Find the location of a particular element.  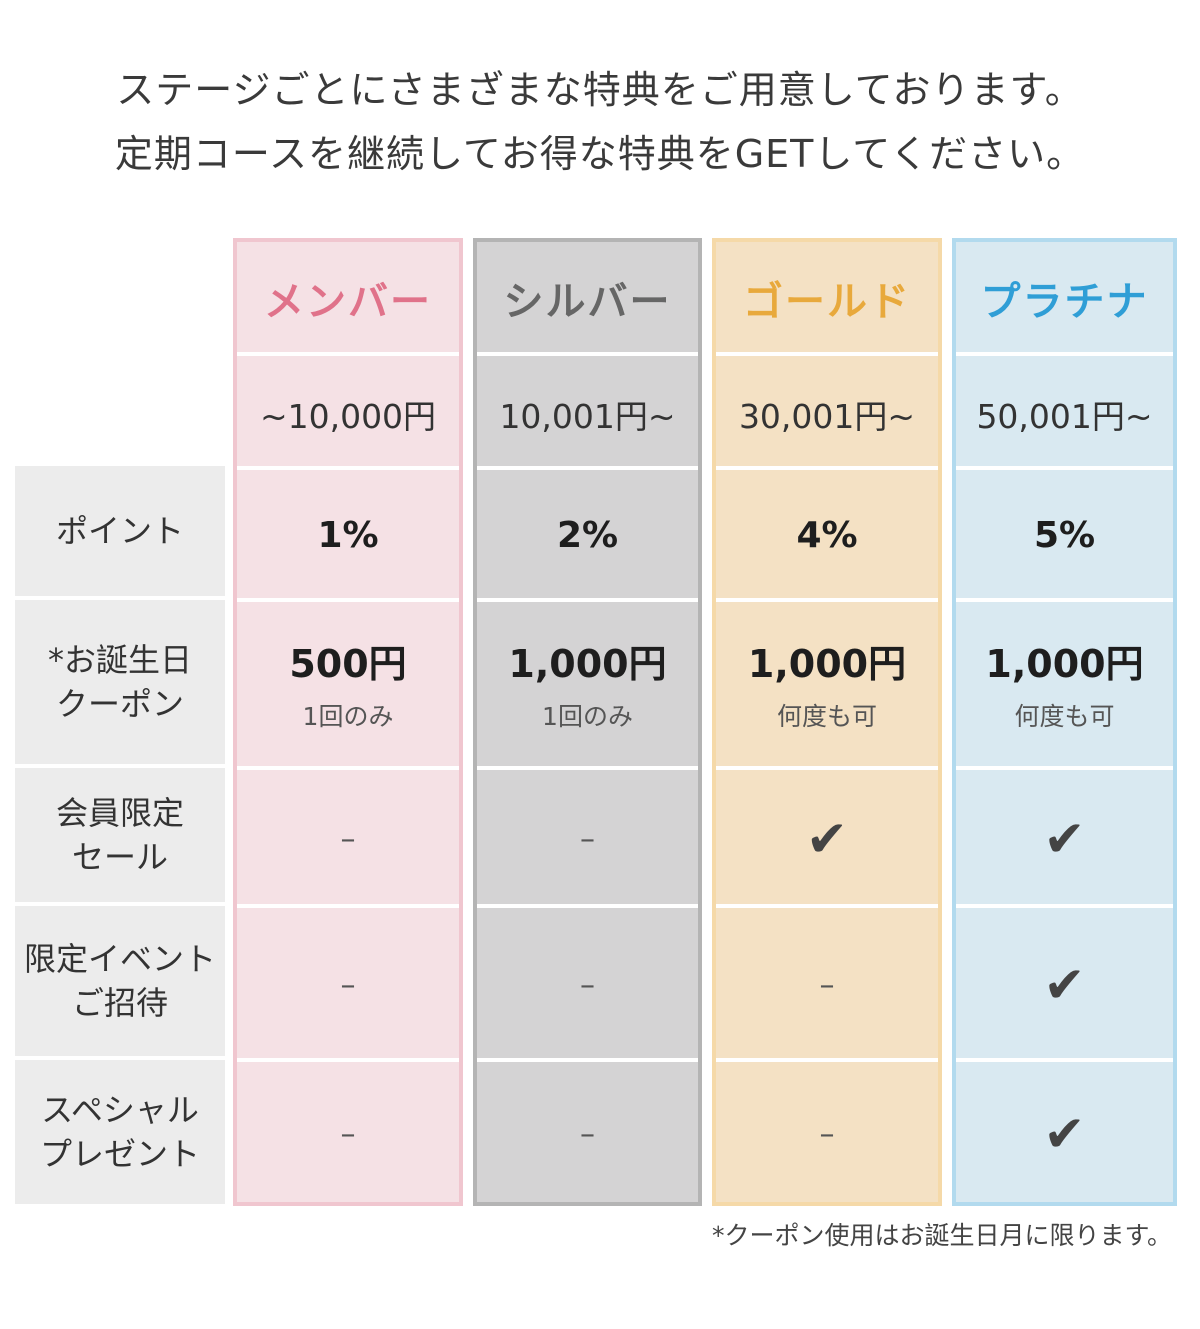

tier-birthday-coupon: 1,000円 1回のみ is located at coordinates (587, 686).